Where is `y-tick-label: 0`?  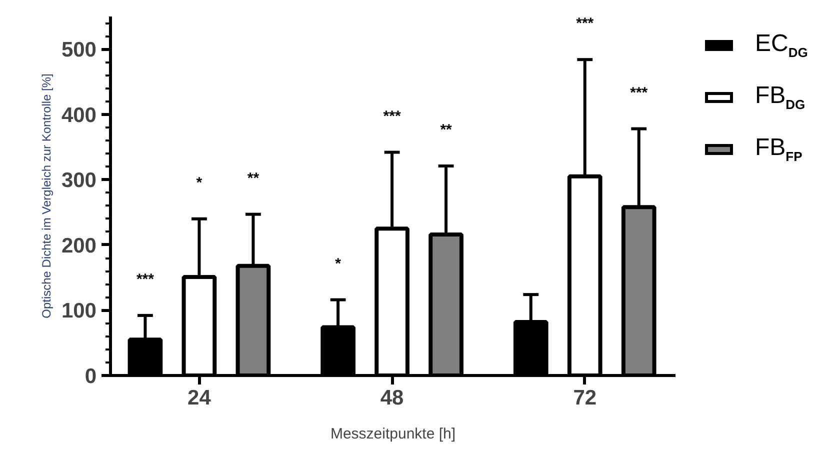 y-tick-label: 0 is located at coordinates (90, 376).